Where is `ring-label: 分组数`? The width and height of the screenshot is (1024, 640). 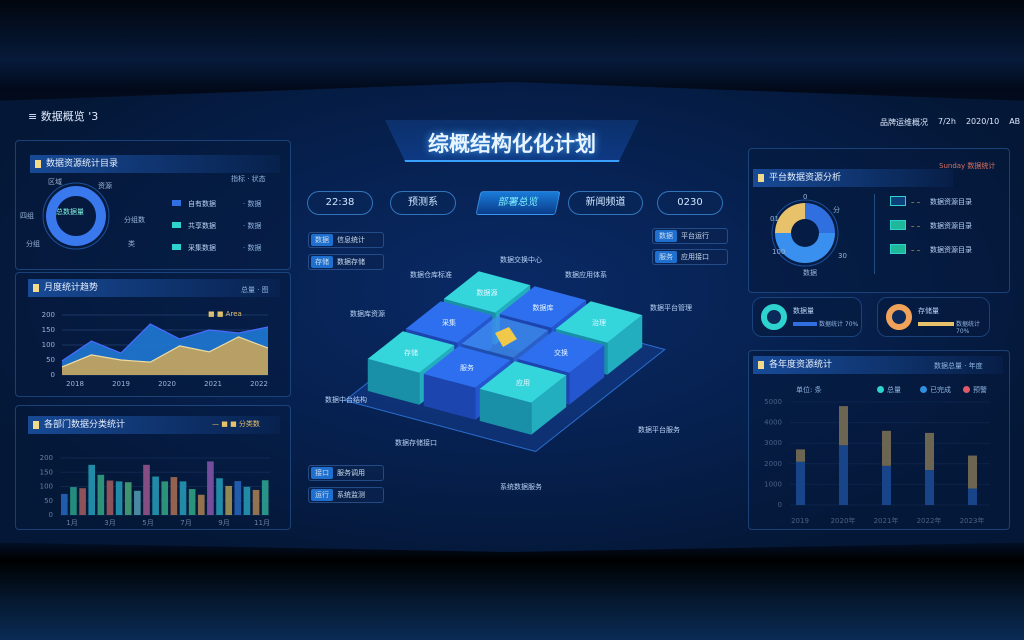 ring-label: 分组数 is located at coordinates (134, 220).